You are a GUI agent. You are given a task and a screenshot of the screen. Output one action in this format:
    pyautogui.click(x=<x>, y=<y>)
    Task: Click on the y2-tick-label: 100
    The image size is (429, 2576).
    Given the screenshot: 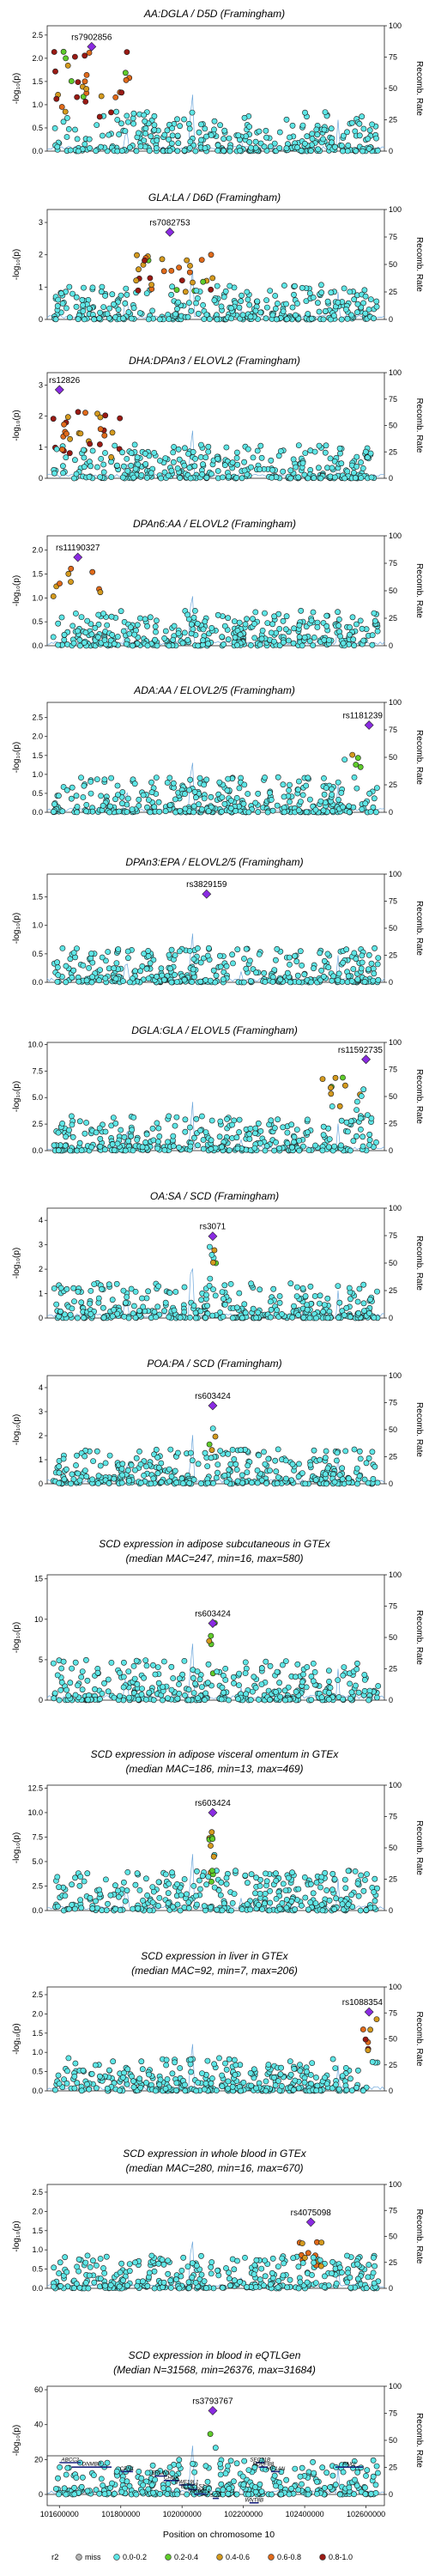 What is the action you would take?
    pyautogui.click(x=395, y=25)
    